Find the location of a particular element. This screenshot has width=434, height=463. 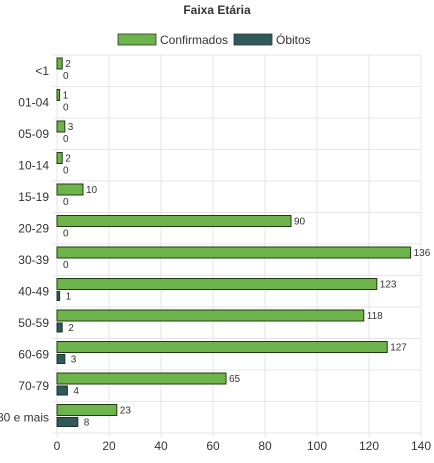

data-label-confirmados: 3 is located at coordinates (71, 127).